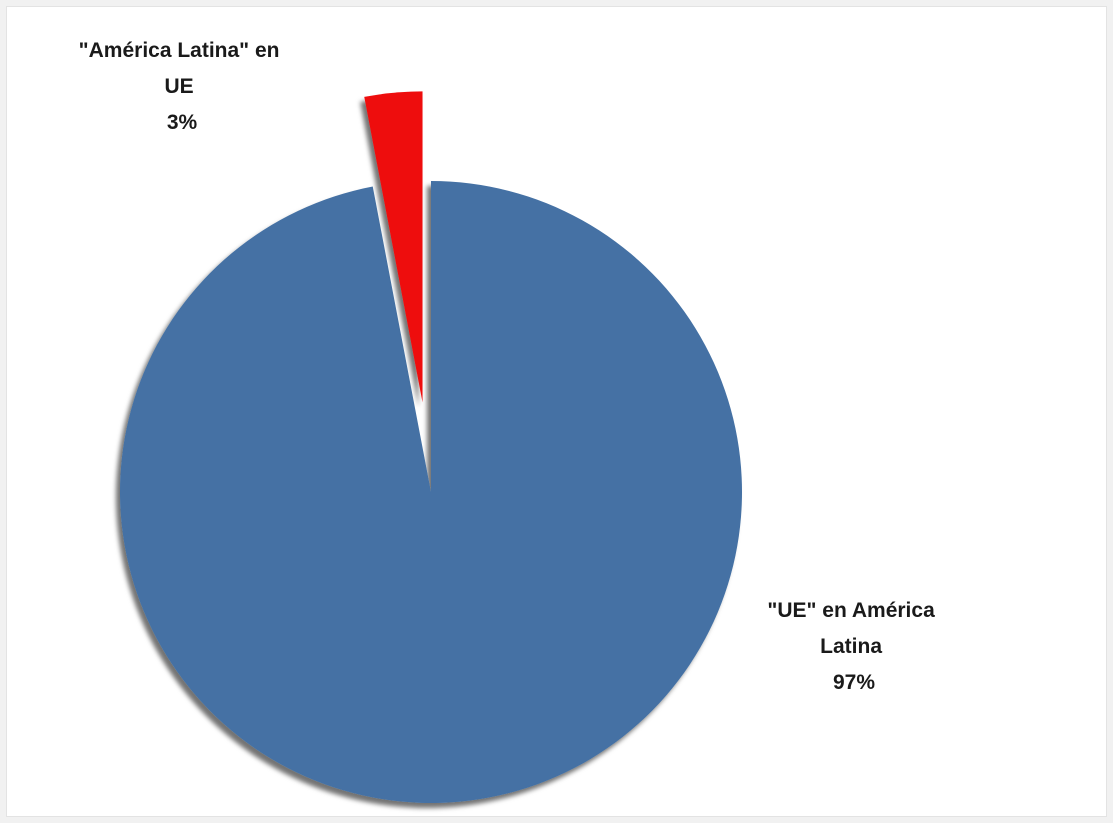  What do you see at coordinates (393, 247) in the screenshot?
I see `pie-slice-america-latina-en-ue` at bounding box center [393, 247].